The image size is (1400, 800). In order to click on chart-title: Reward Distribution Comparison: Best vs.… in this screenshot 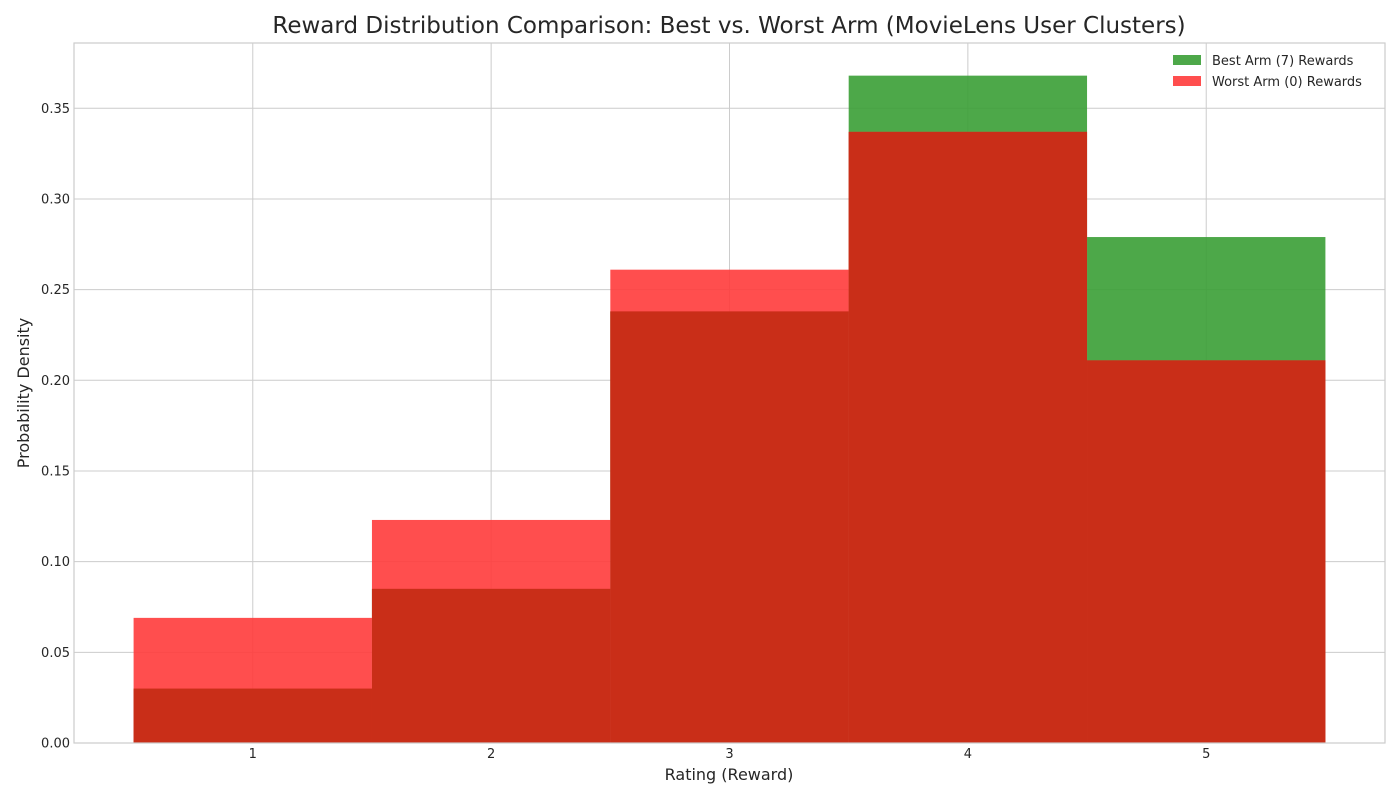, I will do `click(728, 26)`.